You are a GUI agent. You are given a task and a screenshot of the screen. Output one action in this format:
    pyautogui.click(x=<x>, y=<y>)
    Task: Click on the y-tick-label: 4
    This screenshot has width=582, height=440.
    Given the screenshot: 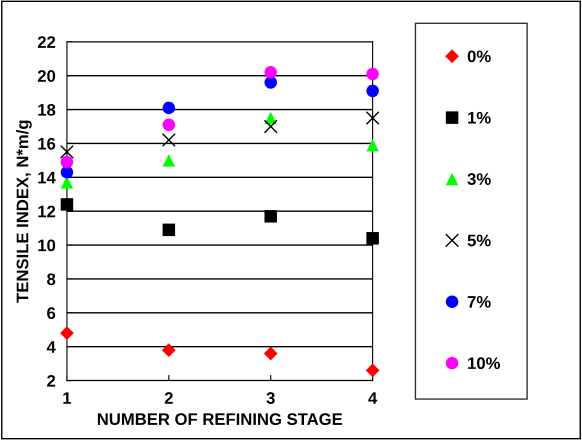 What is the action you would take?
    pyautogui.click(x=51, y=347)
    